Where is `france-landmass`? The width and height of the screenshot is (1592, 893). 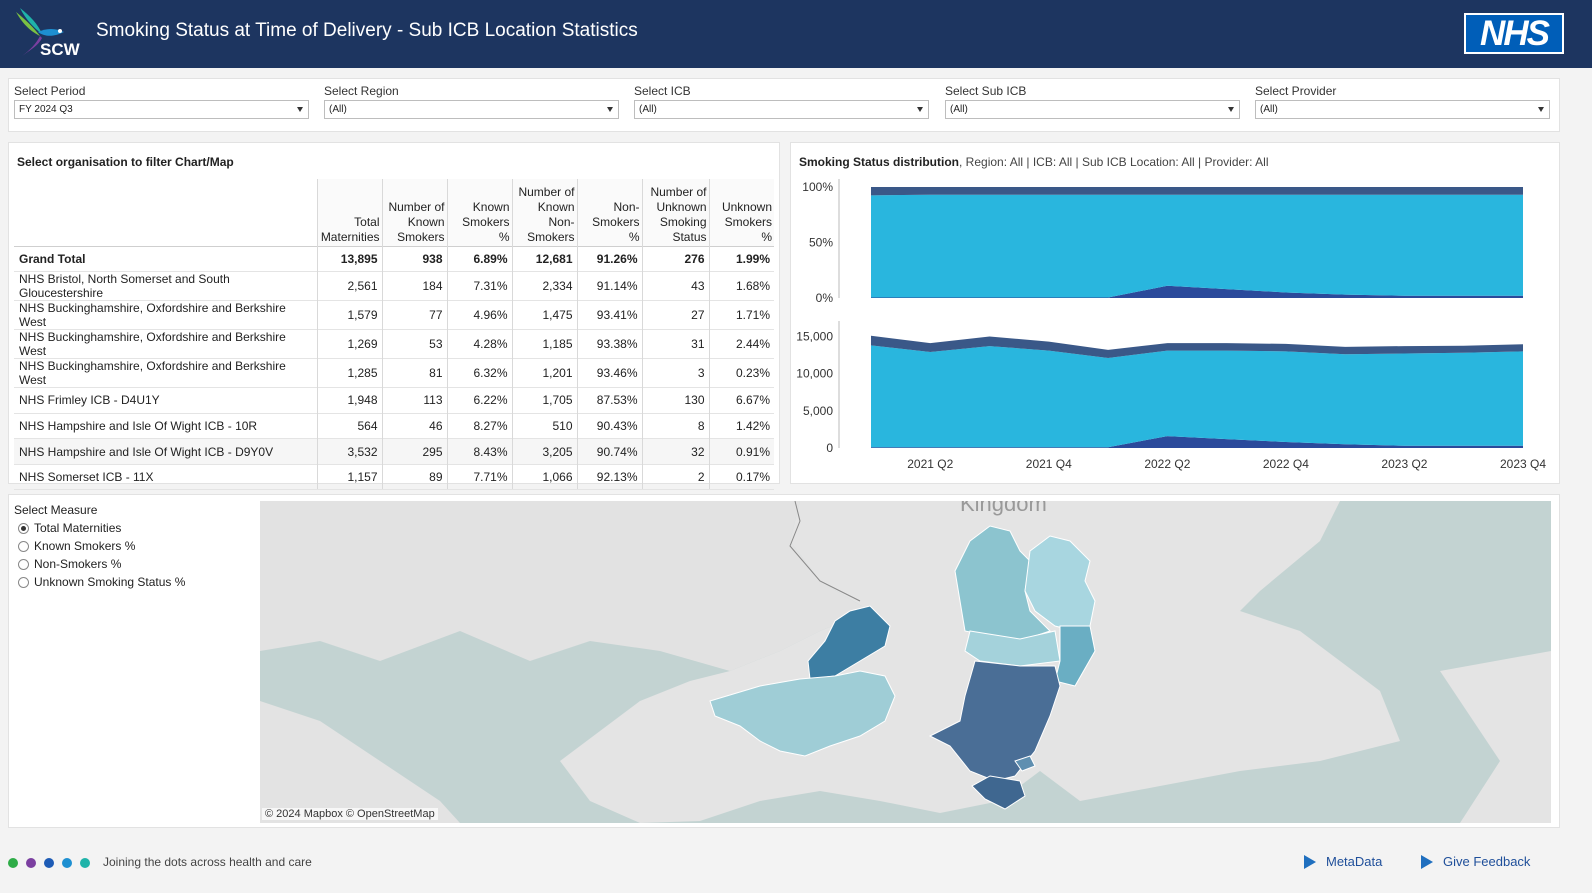 france-landmass is located at coordinates (1495, 737).